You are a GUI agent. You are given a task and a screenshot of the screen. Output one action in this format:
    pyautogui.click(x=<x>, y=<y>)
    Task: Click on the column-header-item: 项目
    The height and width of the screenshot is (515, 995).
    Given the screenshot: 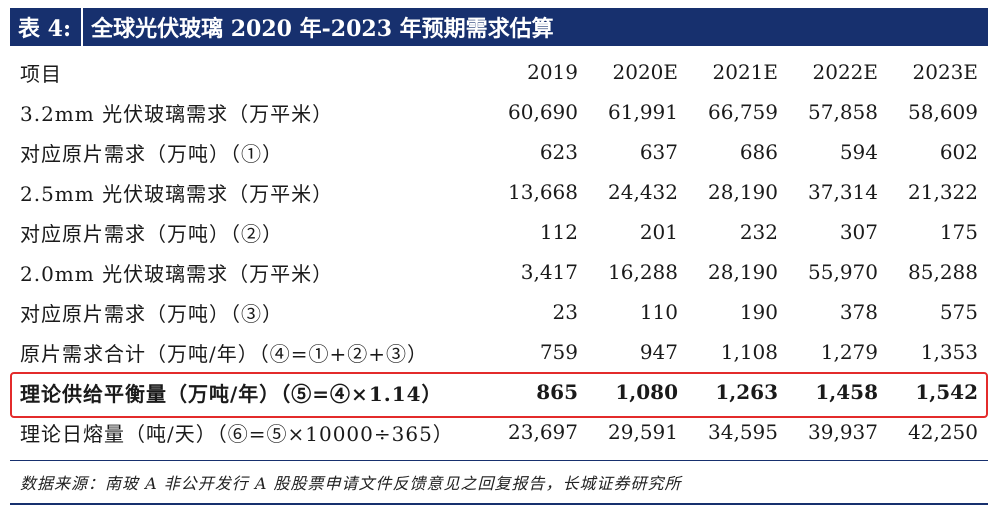 What is the action you would take?
    pyautogui.click(x=41, y=73)
    